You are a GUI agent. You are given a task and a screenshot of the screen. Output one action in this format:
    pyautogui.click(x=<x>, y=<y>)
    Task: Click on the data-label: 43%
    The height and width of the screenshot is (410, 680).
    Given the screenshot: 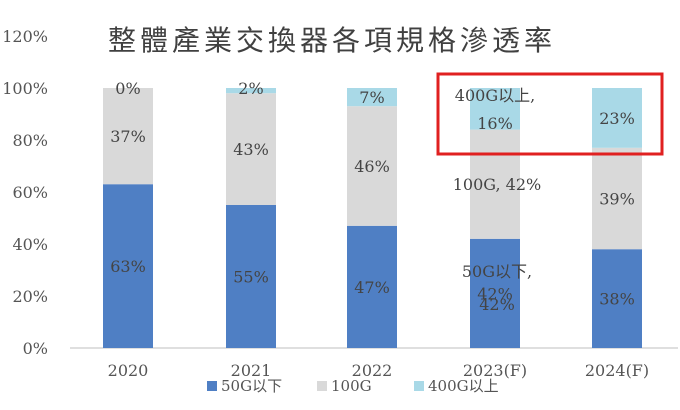 What is the action you would take?
    pyautogui.click(x=251, y=149)
    